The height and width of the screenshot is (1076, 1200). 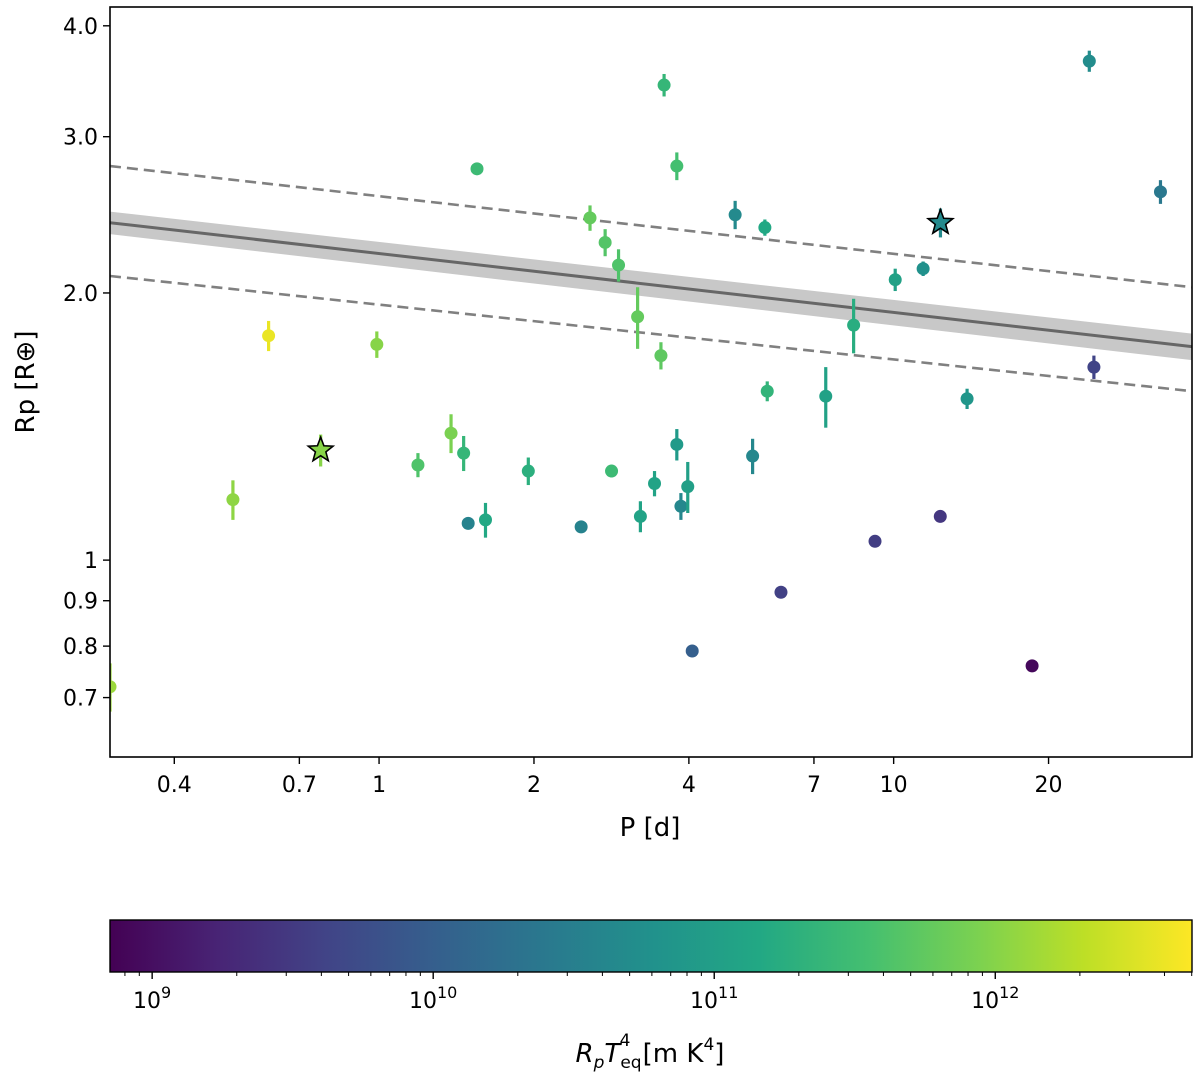 I want to click on x-tick-label: 0.4, so click(x=174, y=785).